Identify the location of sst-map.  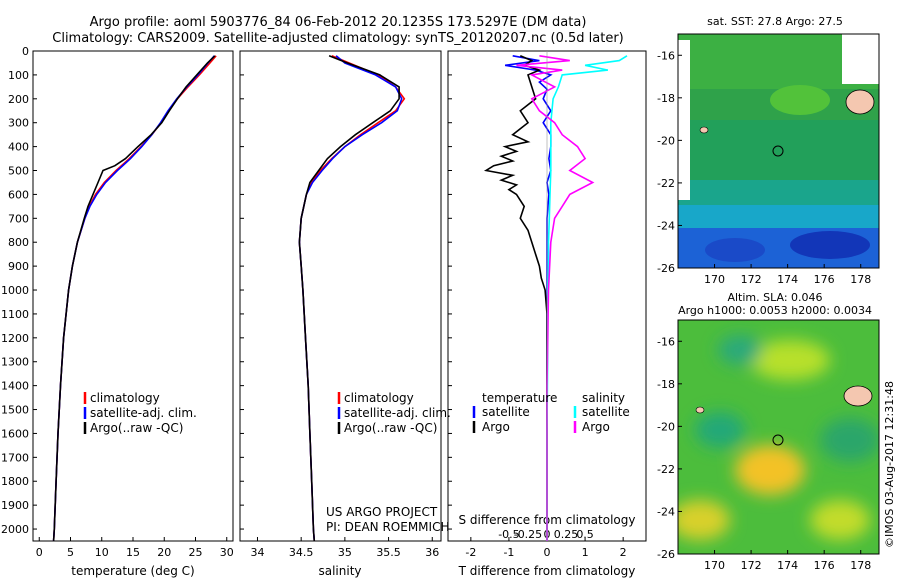
(778, 151).